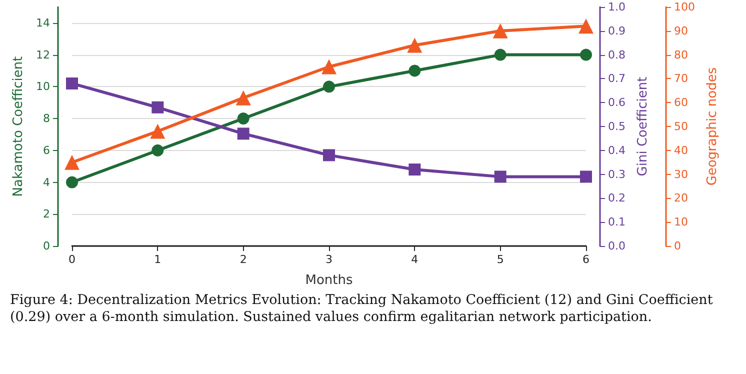 The image size is (746, 374). What do you see at coordinates (72, 259) in the screenshot?
I see `x-tick-label: 0` at bounding box center [72, 259].